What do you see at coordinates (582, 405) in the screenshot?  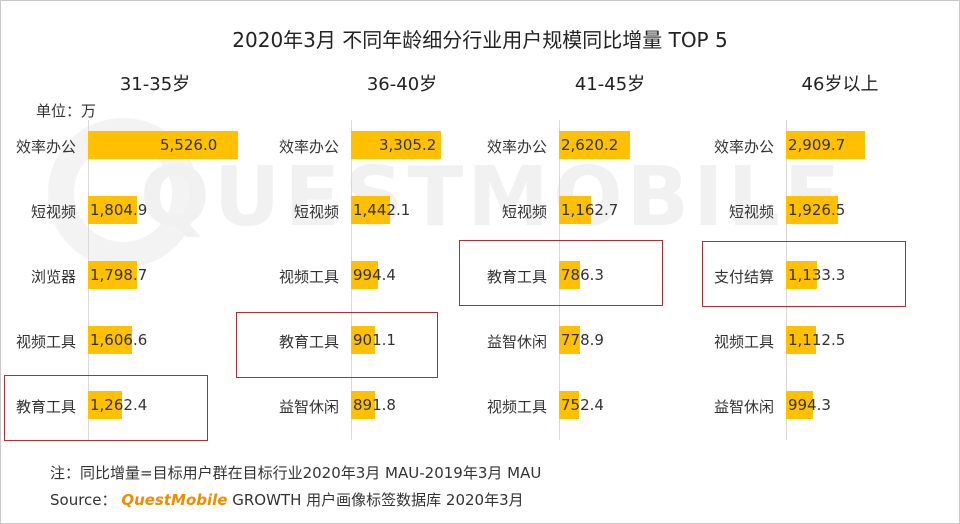 I see `data-label: 752.4` at bounding box center [582, 405].